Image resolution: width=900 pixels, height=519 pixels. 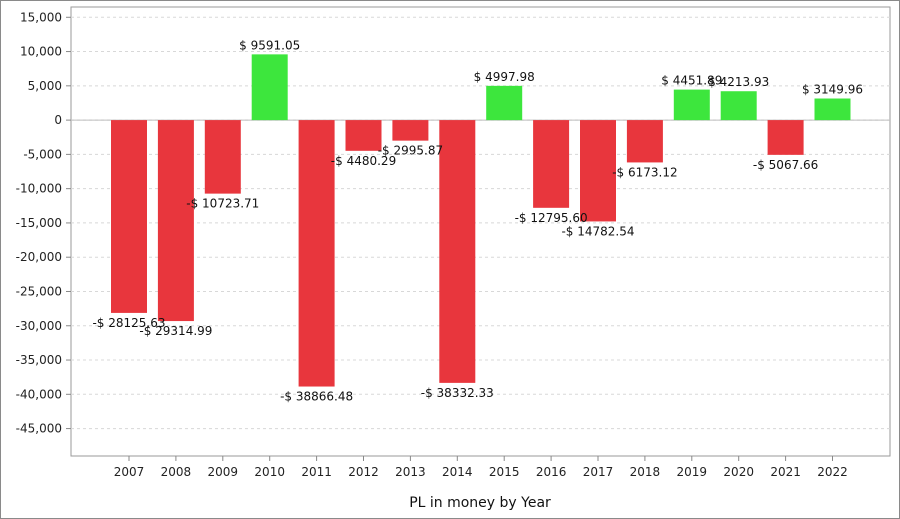 What do you see at coordinates (128, 323) in the screenshot?
I see `data-label: -$ 28125.63` at bounding box center [128, 323].